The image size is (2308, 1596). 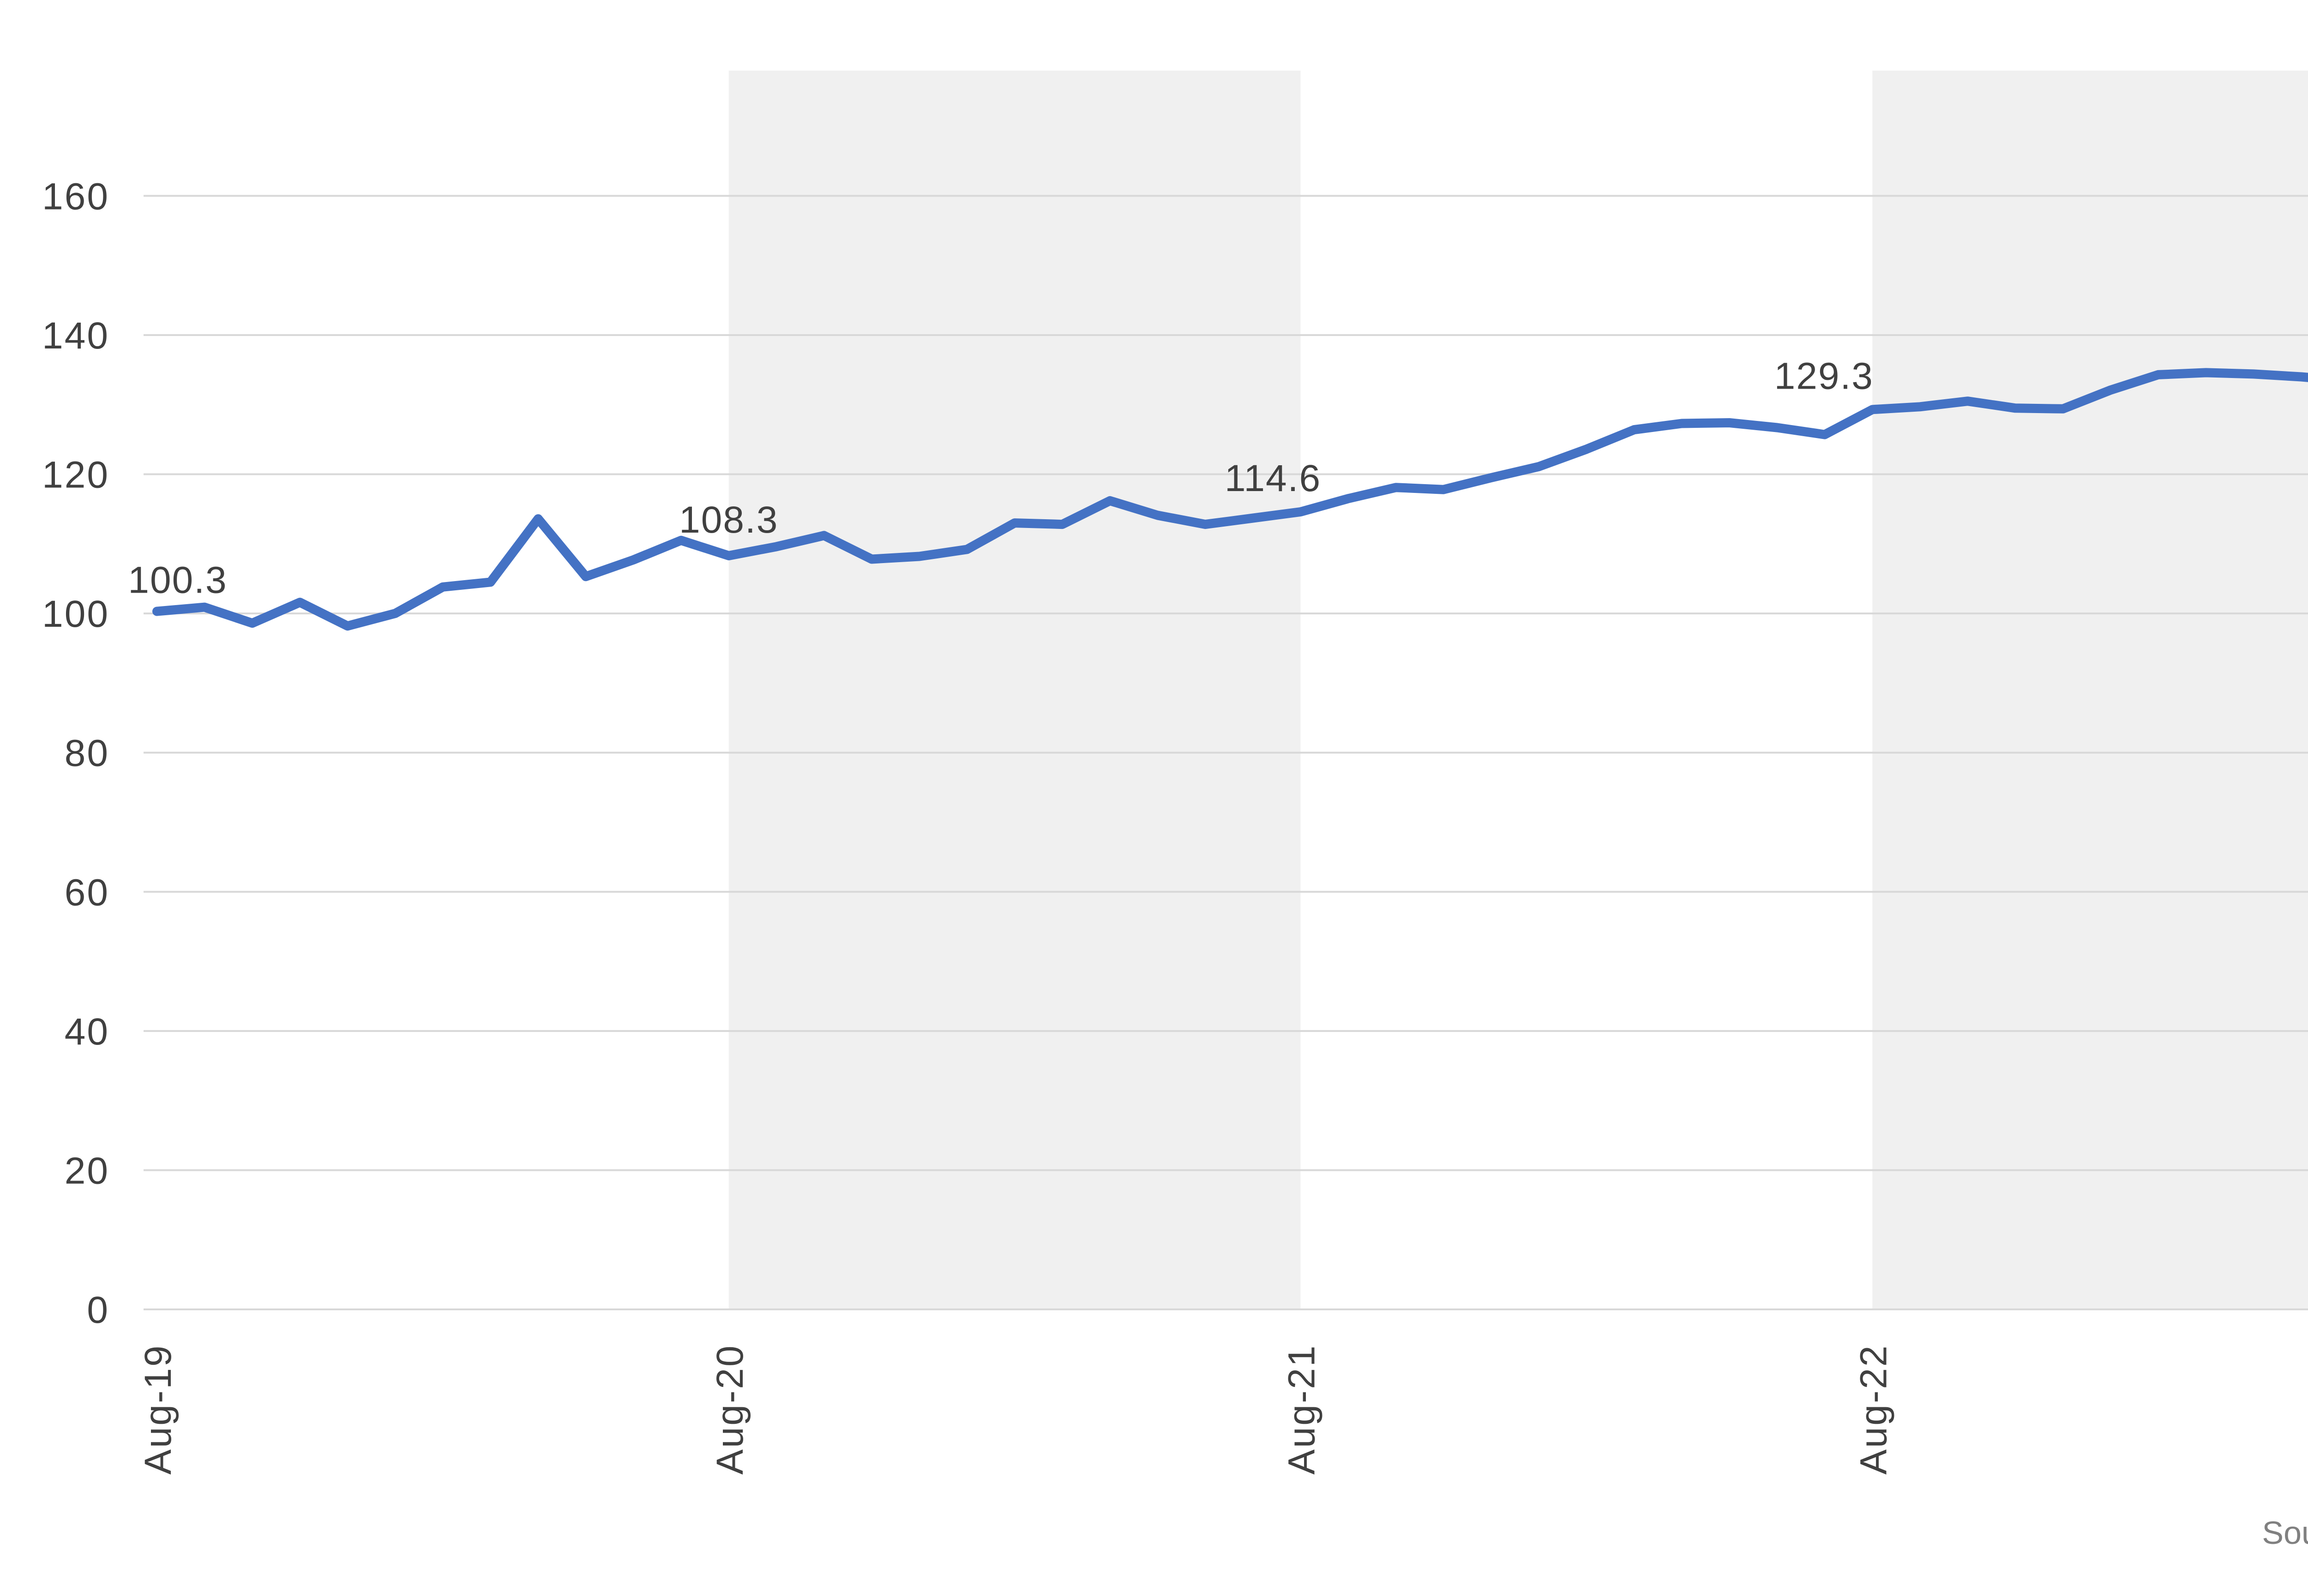 What do you see at coordinates (75, 614) in the screenshot?
I see `y-tick-label: 100` at bounding box center [75, 614].